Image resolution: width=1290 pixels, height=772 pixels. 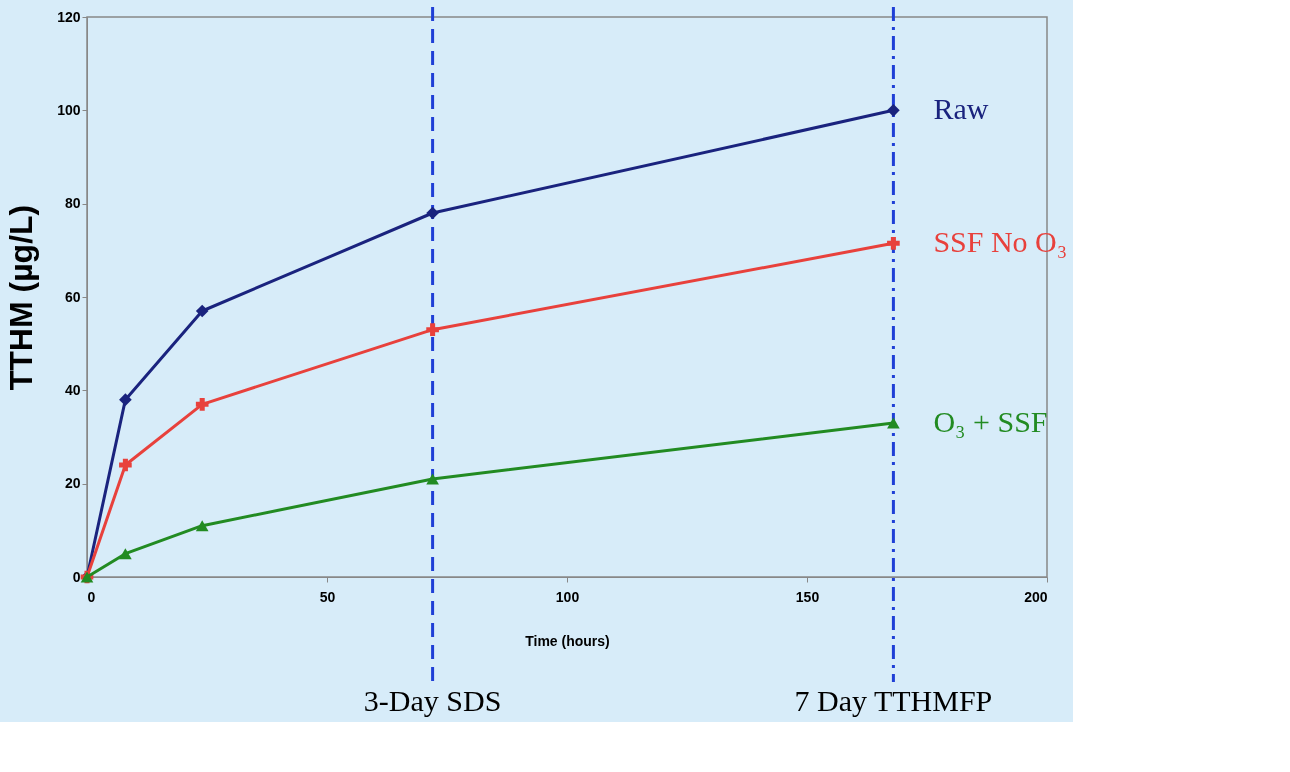 I want to click on y-tick-label: 120, so click(x=69, y=16).